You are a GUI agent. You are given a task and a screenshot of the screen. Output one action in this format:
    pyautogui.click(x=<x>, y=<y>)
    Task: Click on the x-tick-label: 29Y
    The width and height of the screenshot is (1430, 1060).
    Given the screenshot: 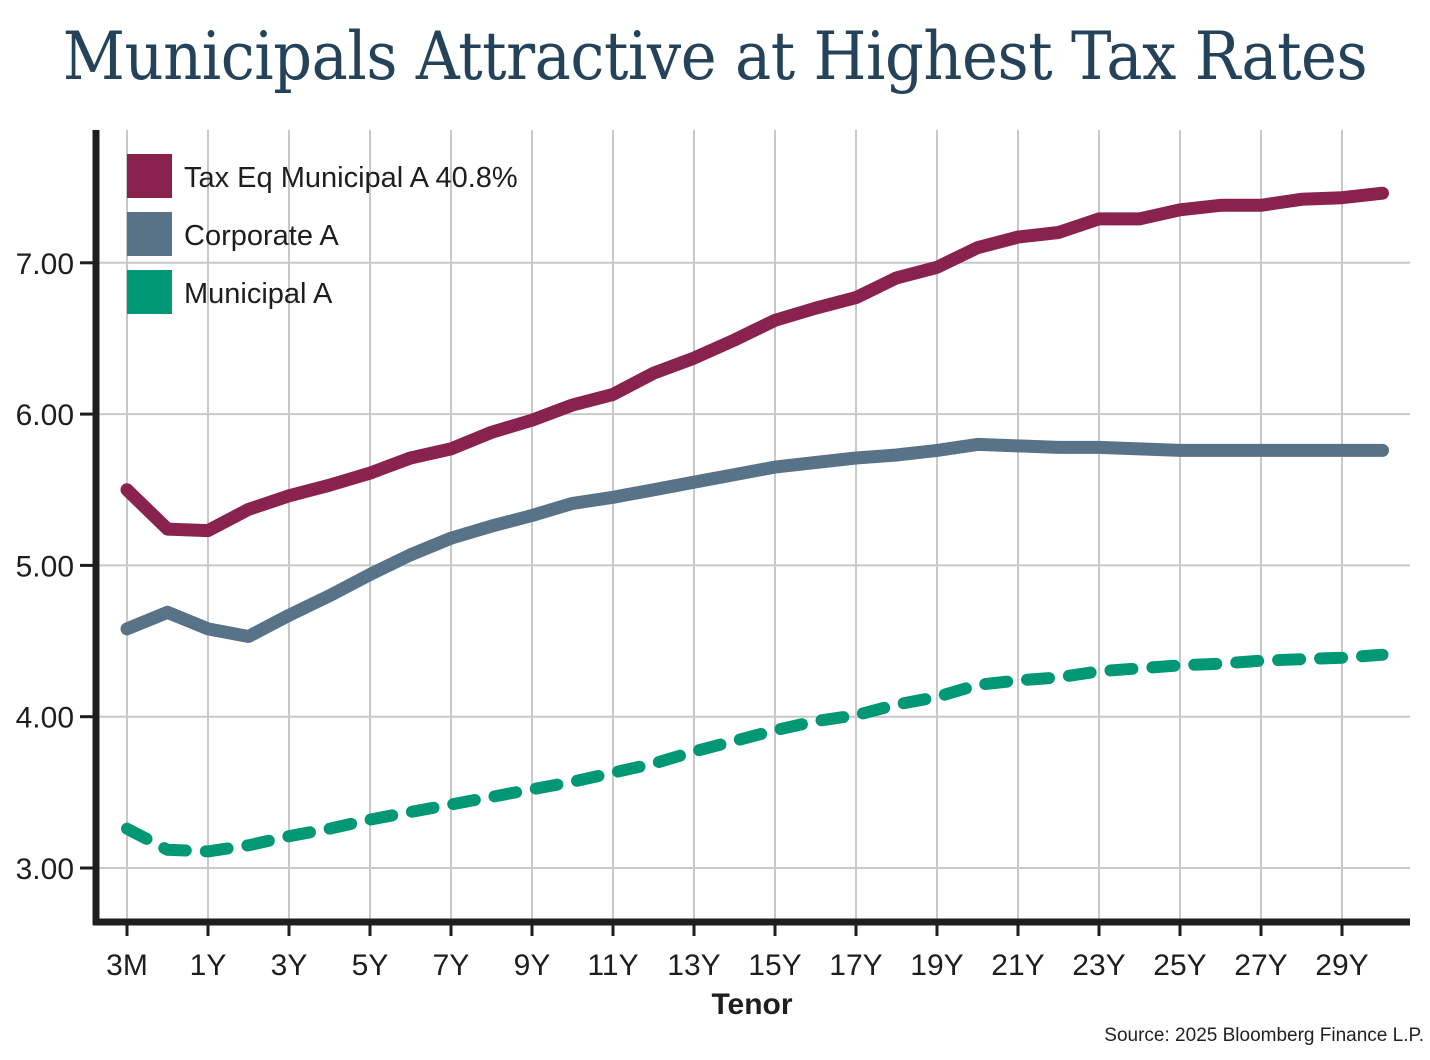 What is the action you would take?
    pyautogui.click(x=1341, y=965)
    